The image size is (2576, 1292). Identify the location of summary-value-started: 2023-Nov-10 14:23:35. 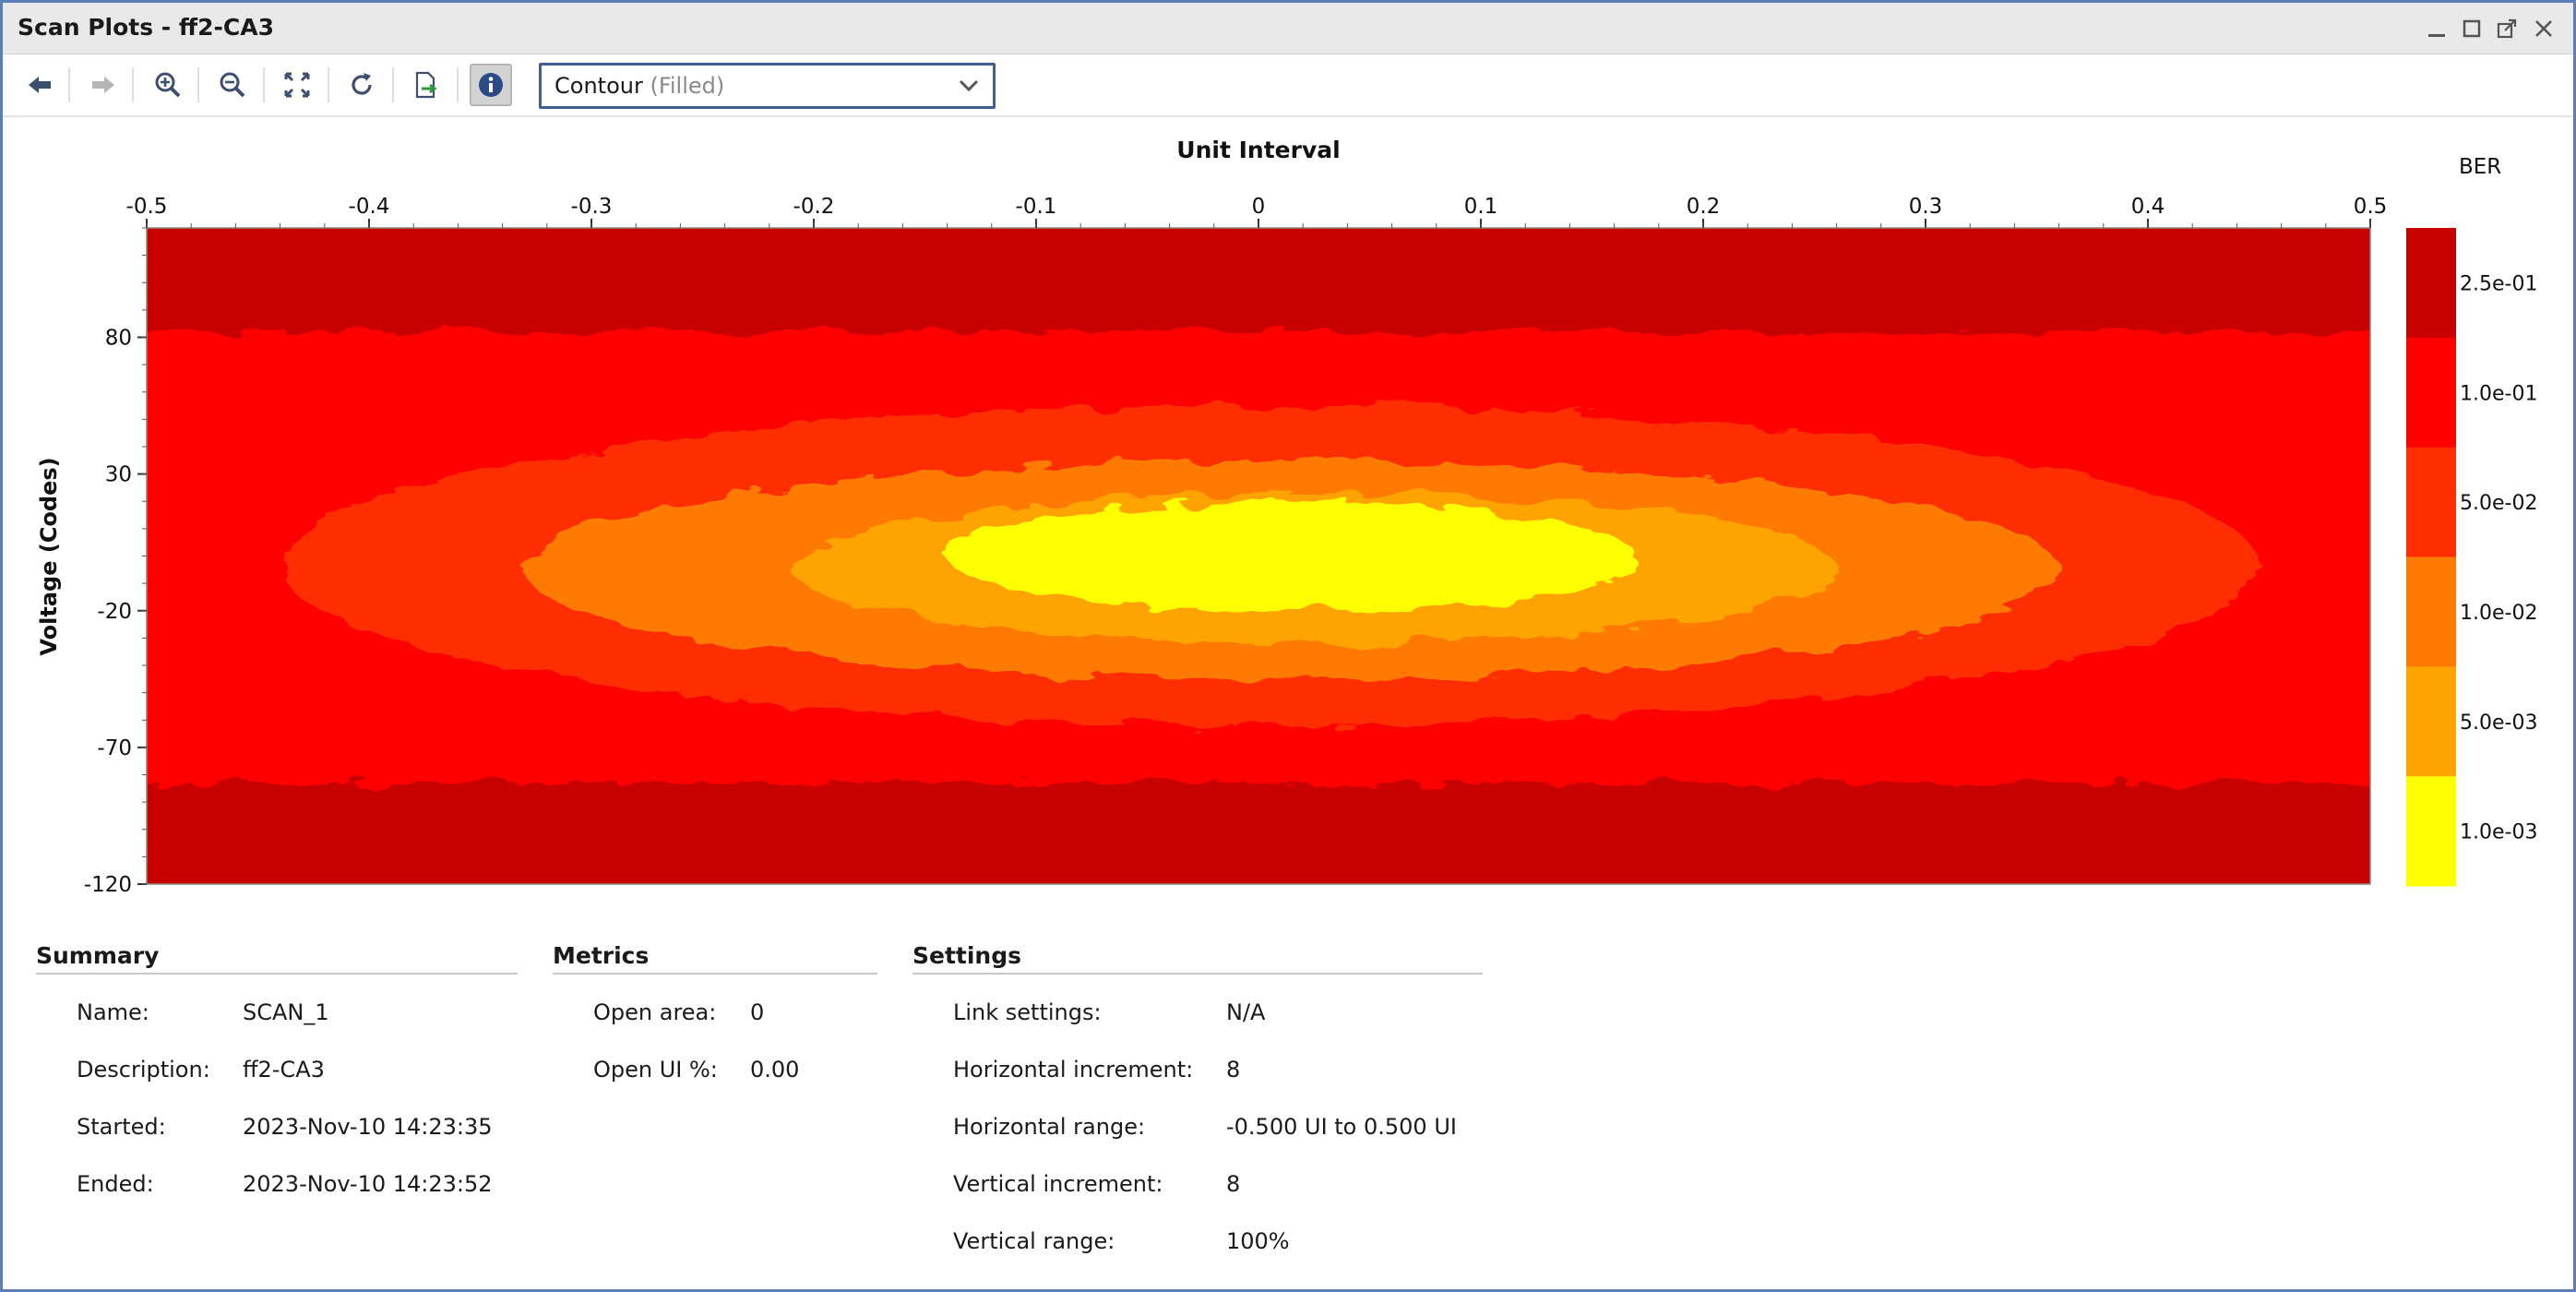
(368, 1127).